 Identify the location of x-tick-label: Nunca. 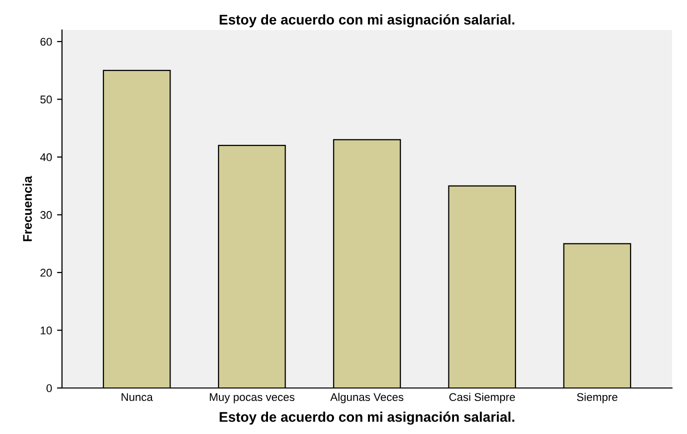
(137, 397).